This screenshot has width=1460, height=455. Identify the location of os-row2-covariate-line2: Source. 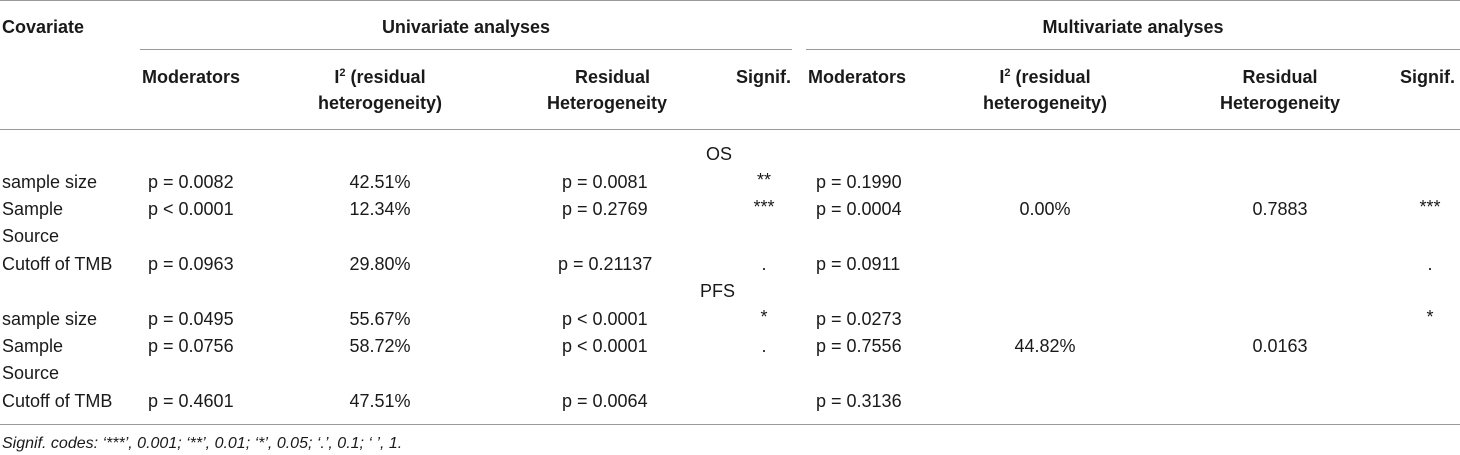
(31, 236).